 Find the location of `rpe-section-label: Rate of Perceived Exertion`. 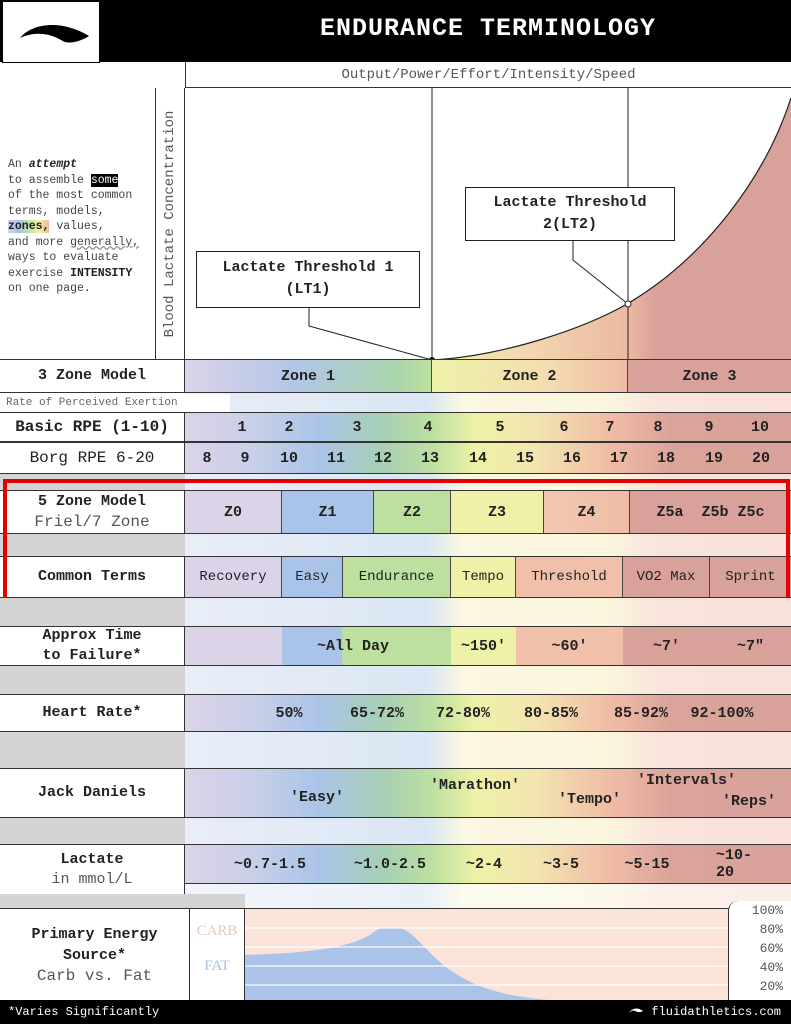

rpe-section-label: Rate of Perceived Exertion is located at coordinates (115, 403).